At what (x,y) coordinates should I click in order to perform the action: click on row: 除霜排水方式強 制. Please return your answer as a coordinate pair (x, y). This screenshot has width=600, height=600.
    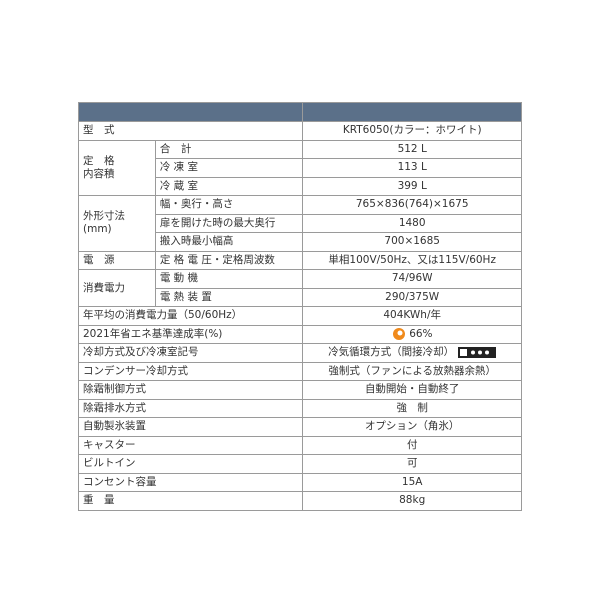
    Looking at the image, I should click on (299, 408).